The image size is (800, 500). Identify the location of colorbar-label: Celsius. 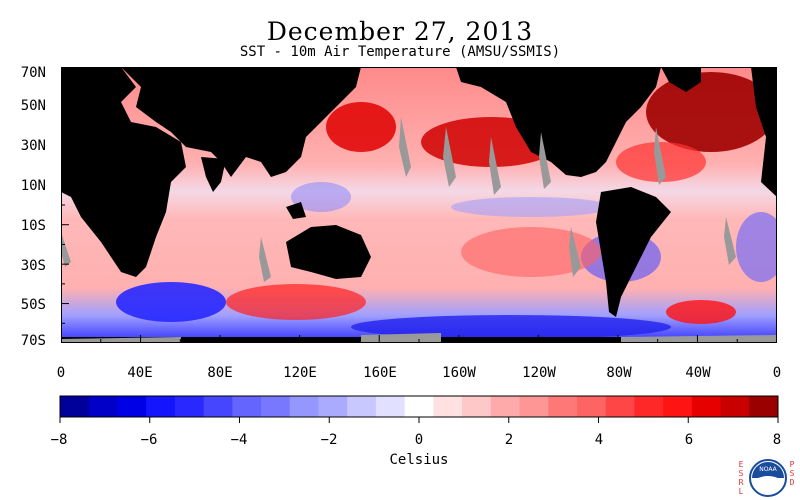
(419, 460).